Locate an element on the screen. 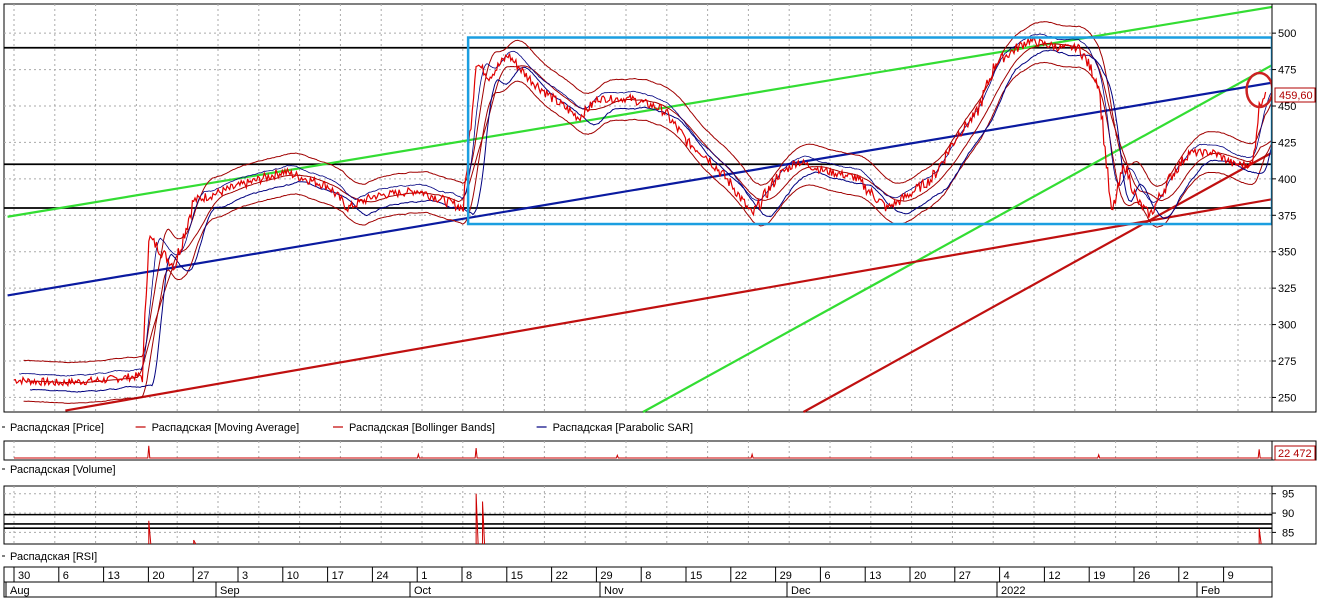 This screenshot has height=600, width=1318. rsi-grid is located at coordinates (638, 515).